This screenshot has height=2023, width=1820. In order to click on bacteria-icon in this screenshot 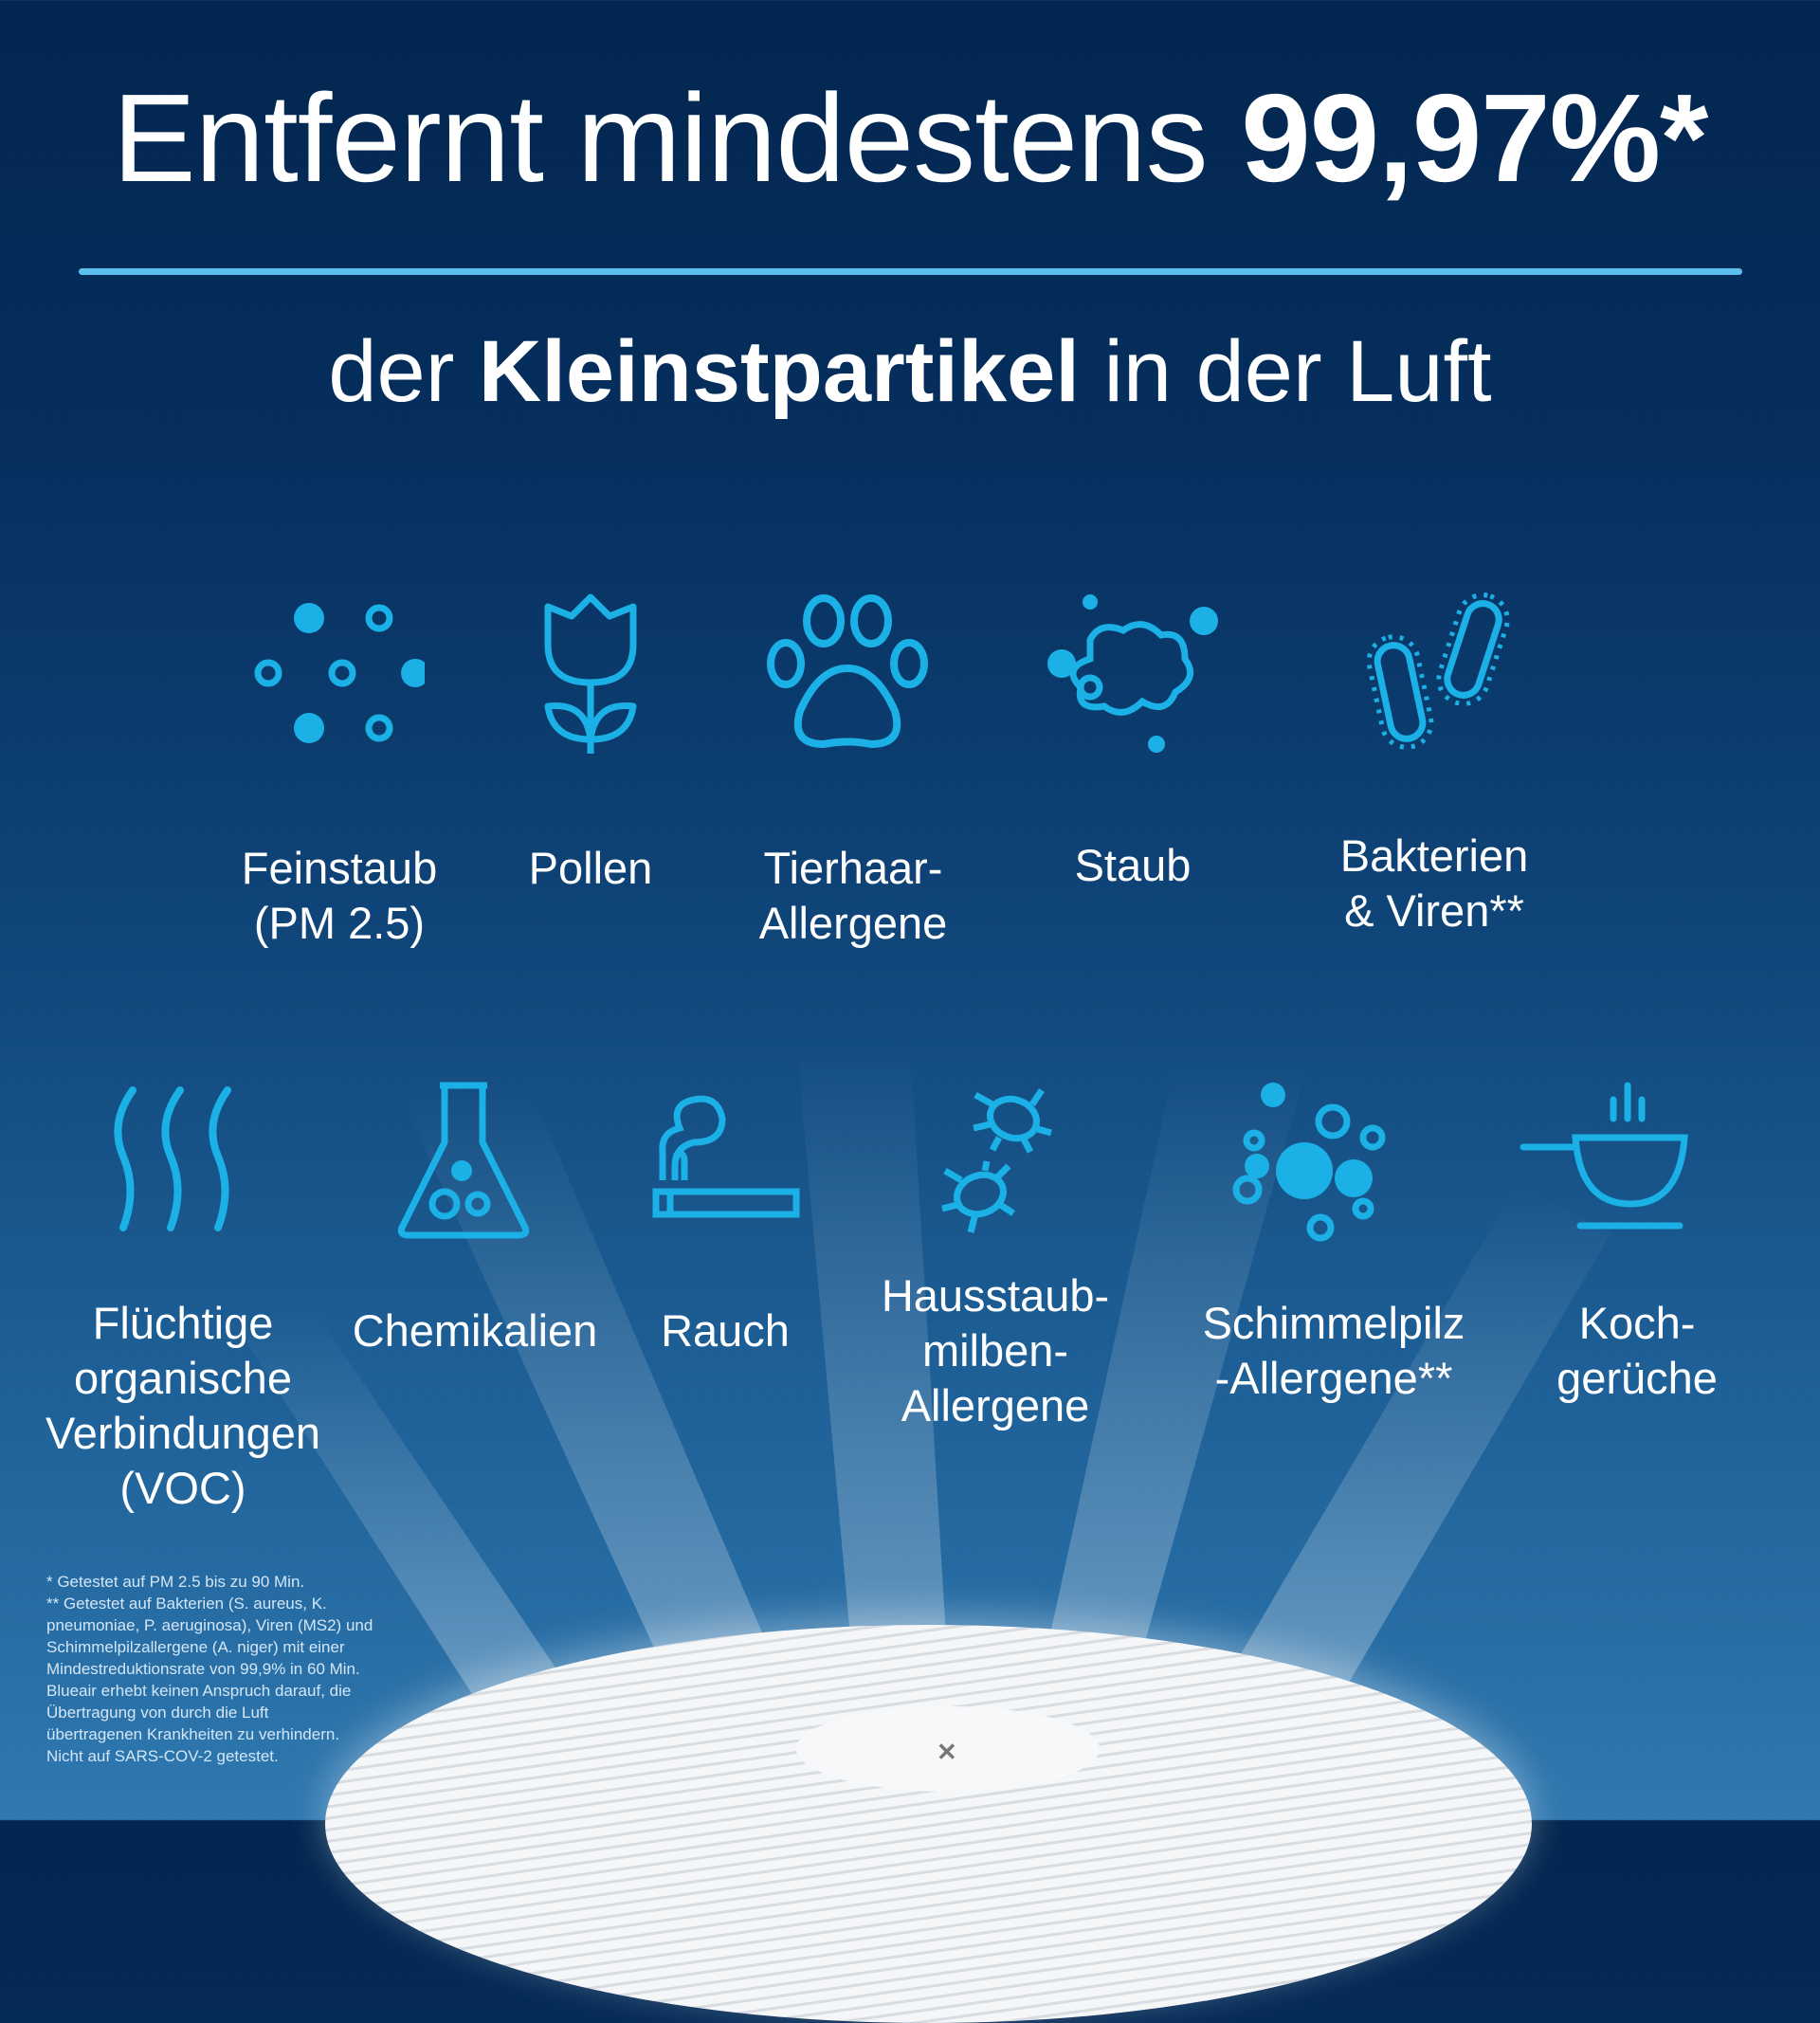, I will do `click(1436, 673)`.